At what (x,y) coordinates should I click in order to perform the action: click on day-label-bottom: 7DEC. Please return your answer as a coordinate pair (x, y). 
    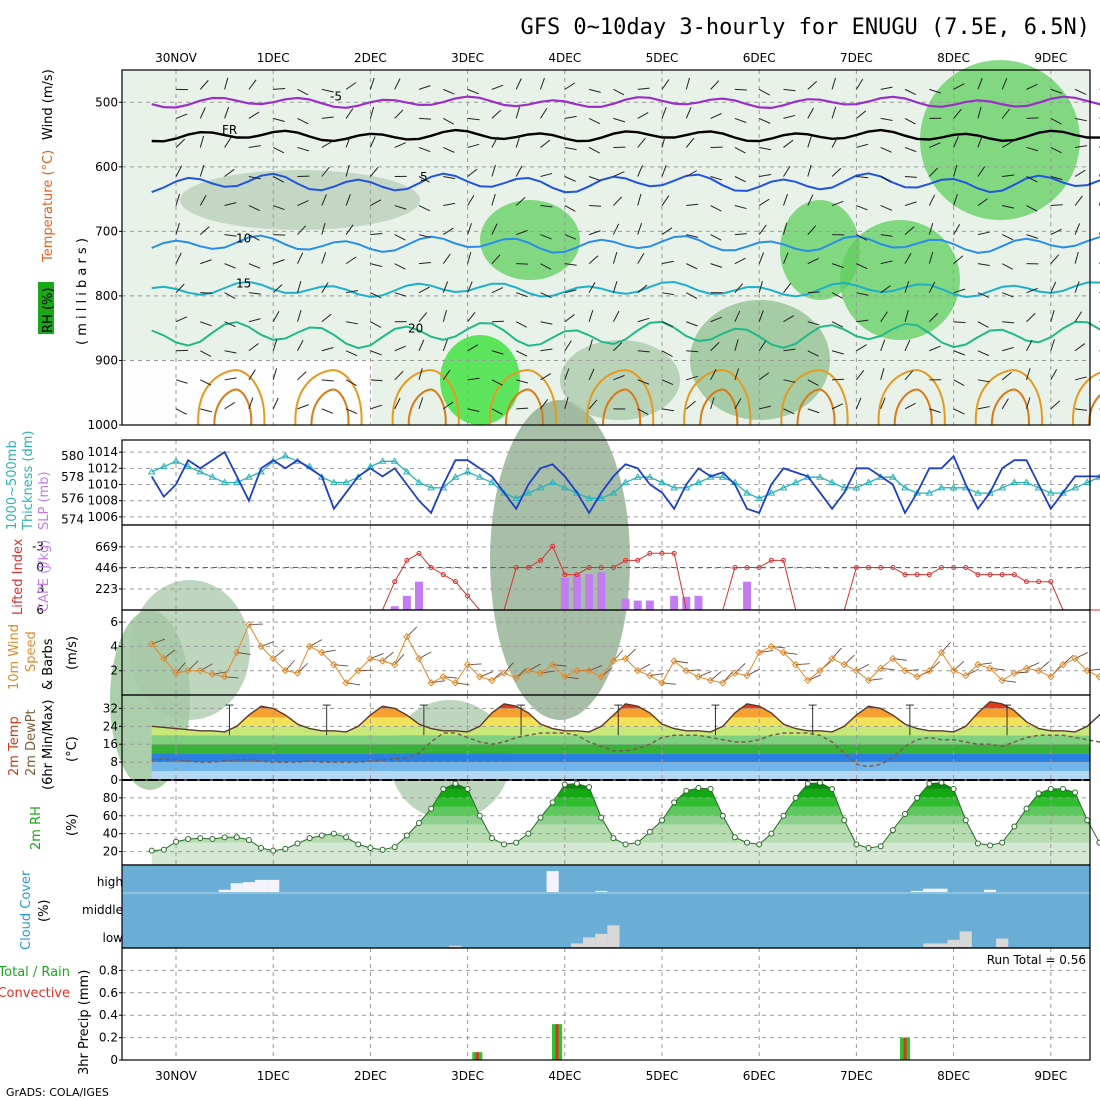
    Looking at the image, I should click on (856, 1076).